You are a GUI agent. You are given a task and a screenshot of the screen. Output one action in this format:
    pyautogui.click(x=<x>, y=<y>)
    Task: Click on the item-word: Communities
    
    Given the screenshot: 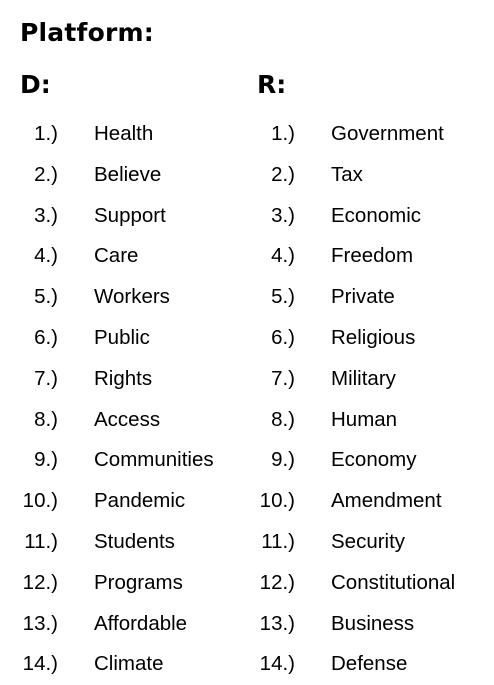 What is the action you would take?
    pyautogui.click(x=154, y=460)
    